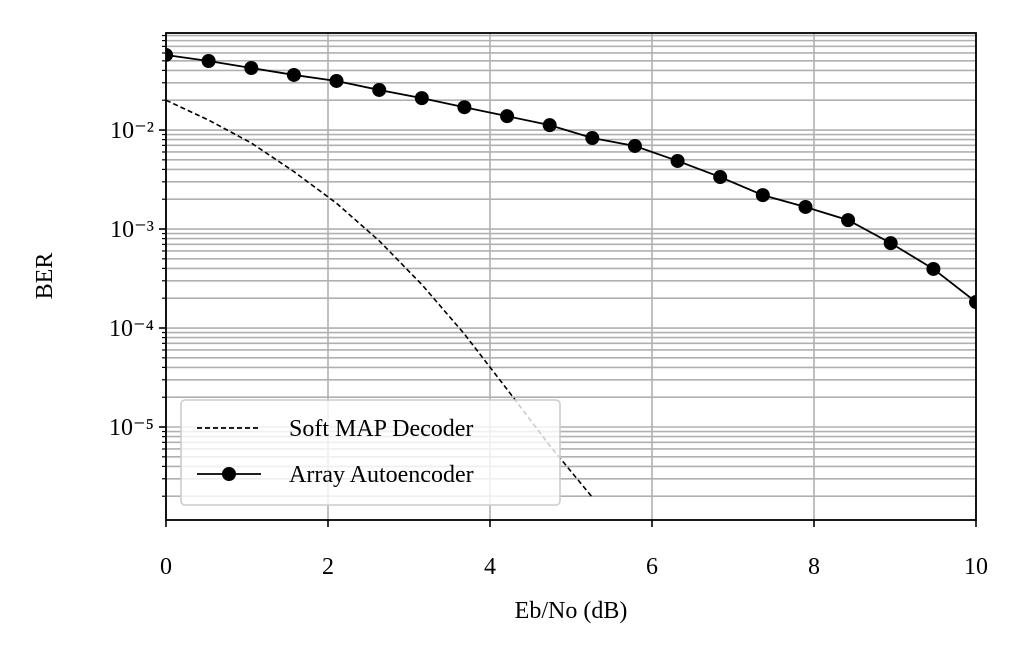 The image size is (1023, 657). What do you see at coordinates (490, 567) in the screenshot?
I see `x-tick-label: 4` at bounding box center [490, 567].